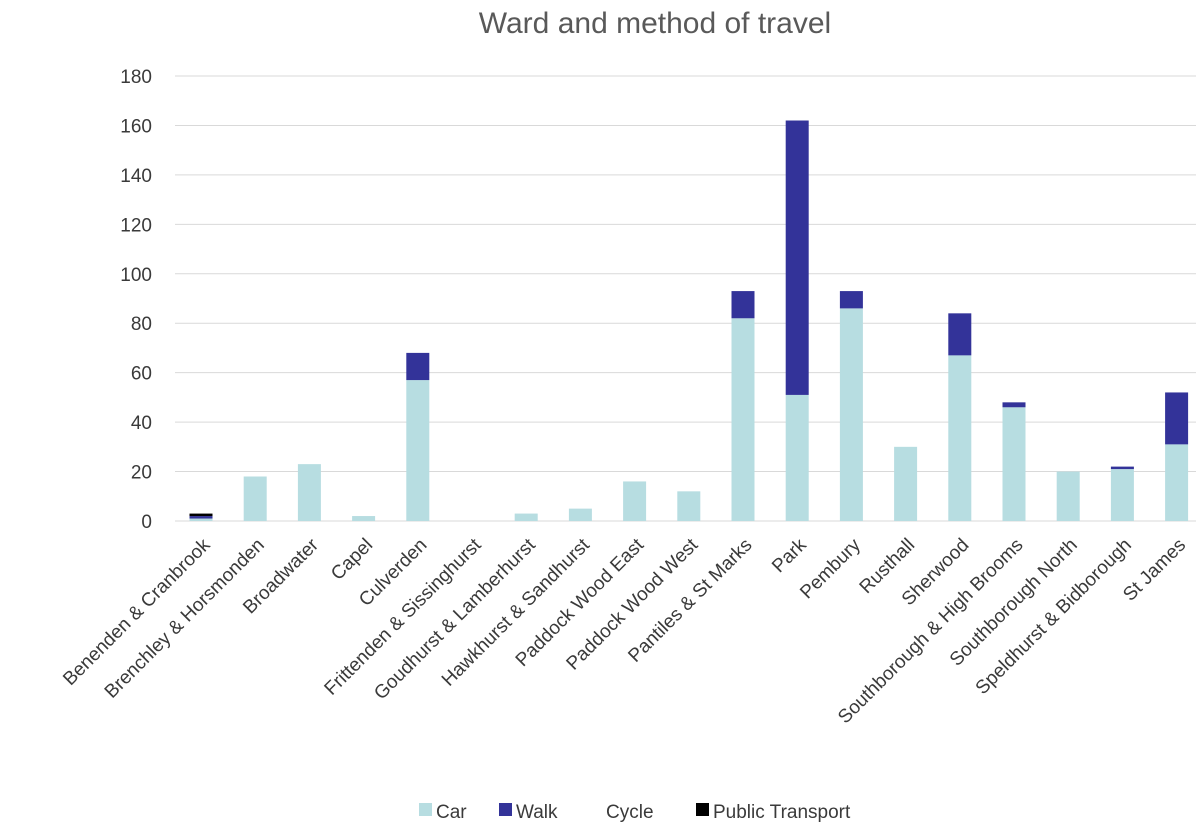 Image resolution: width=1196 pixels, height=834 pixels. I want to click on legend-label: Walk, so click(537, 812).